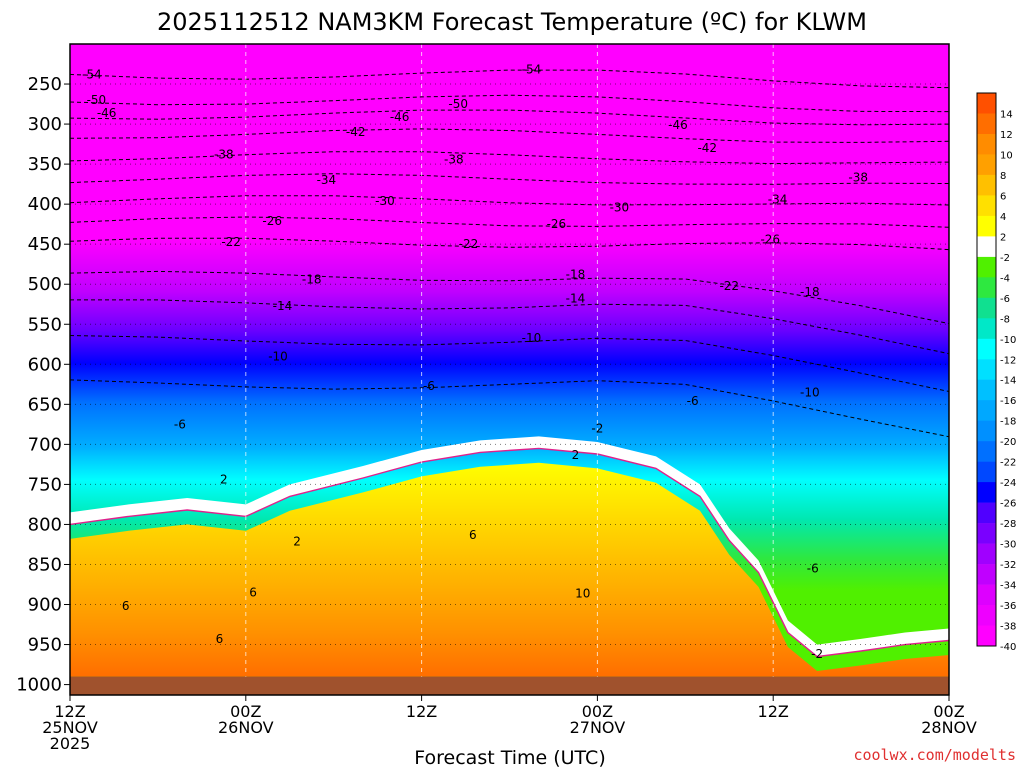 The height and width of the screenshot is (768, 1024). What do you see at coordinates (45, 124) in the screenshot?
I see `y-tick-label-300: 300` at bounding box center [45, 124].